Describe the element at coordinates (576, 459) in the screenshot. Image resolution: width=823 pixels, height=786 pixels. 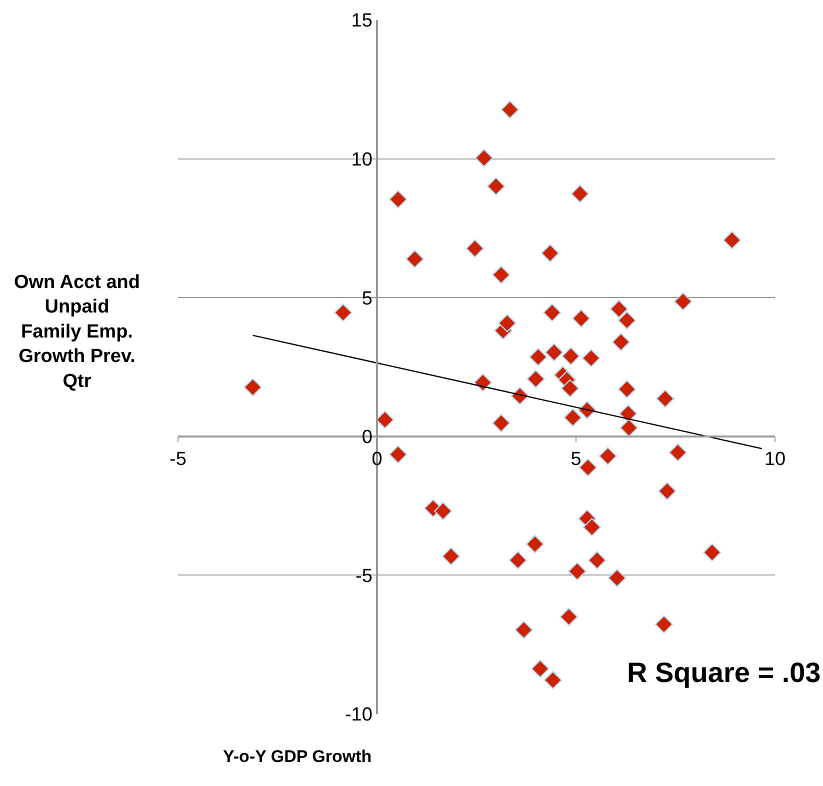
I see `x-tick-label: 5` at that location.